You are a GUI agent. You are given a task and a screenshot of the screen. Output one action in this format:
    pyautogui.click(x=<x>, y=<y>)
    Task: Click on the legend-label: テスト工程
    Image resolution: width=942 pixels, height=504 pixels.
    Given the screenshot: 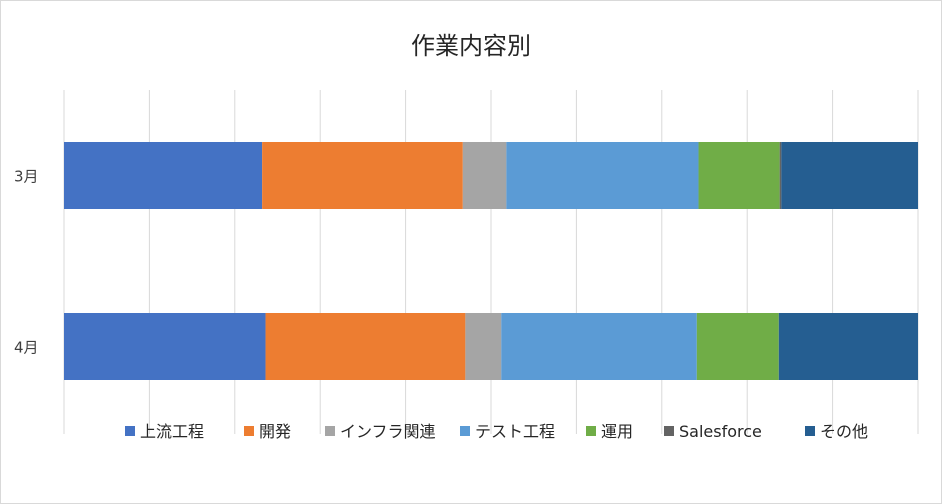 What is the action you would take?
    pyautogui.click(x=515, y=431)
    